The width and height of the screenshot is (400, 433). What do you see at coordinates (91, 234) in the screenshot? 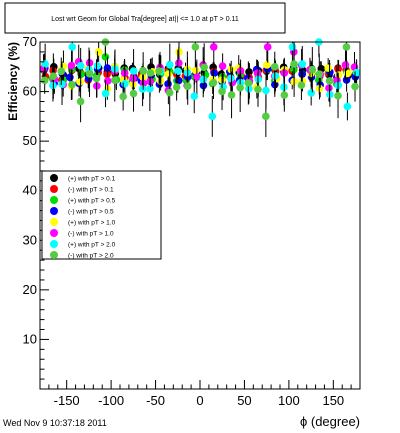
I see `legend-label: (-) with pT > 1.0` at bounding box center [91, 234].